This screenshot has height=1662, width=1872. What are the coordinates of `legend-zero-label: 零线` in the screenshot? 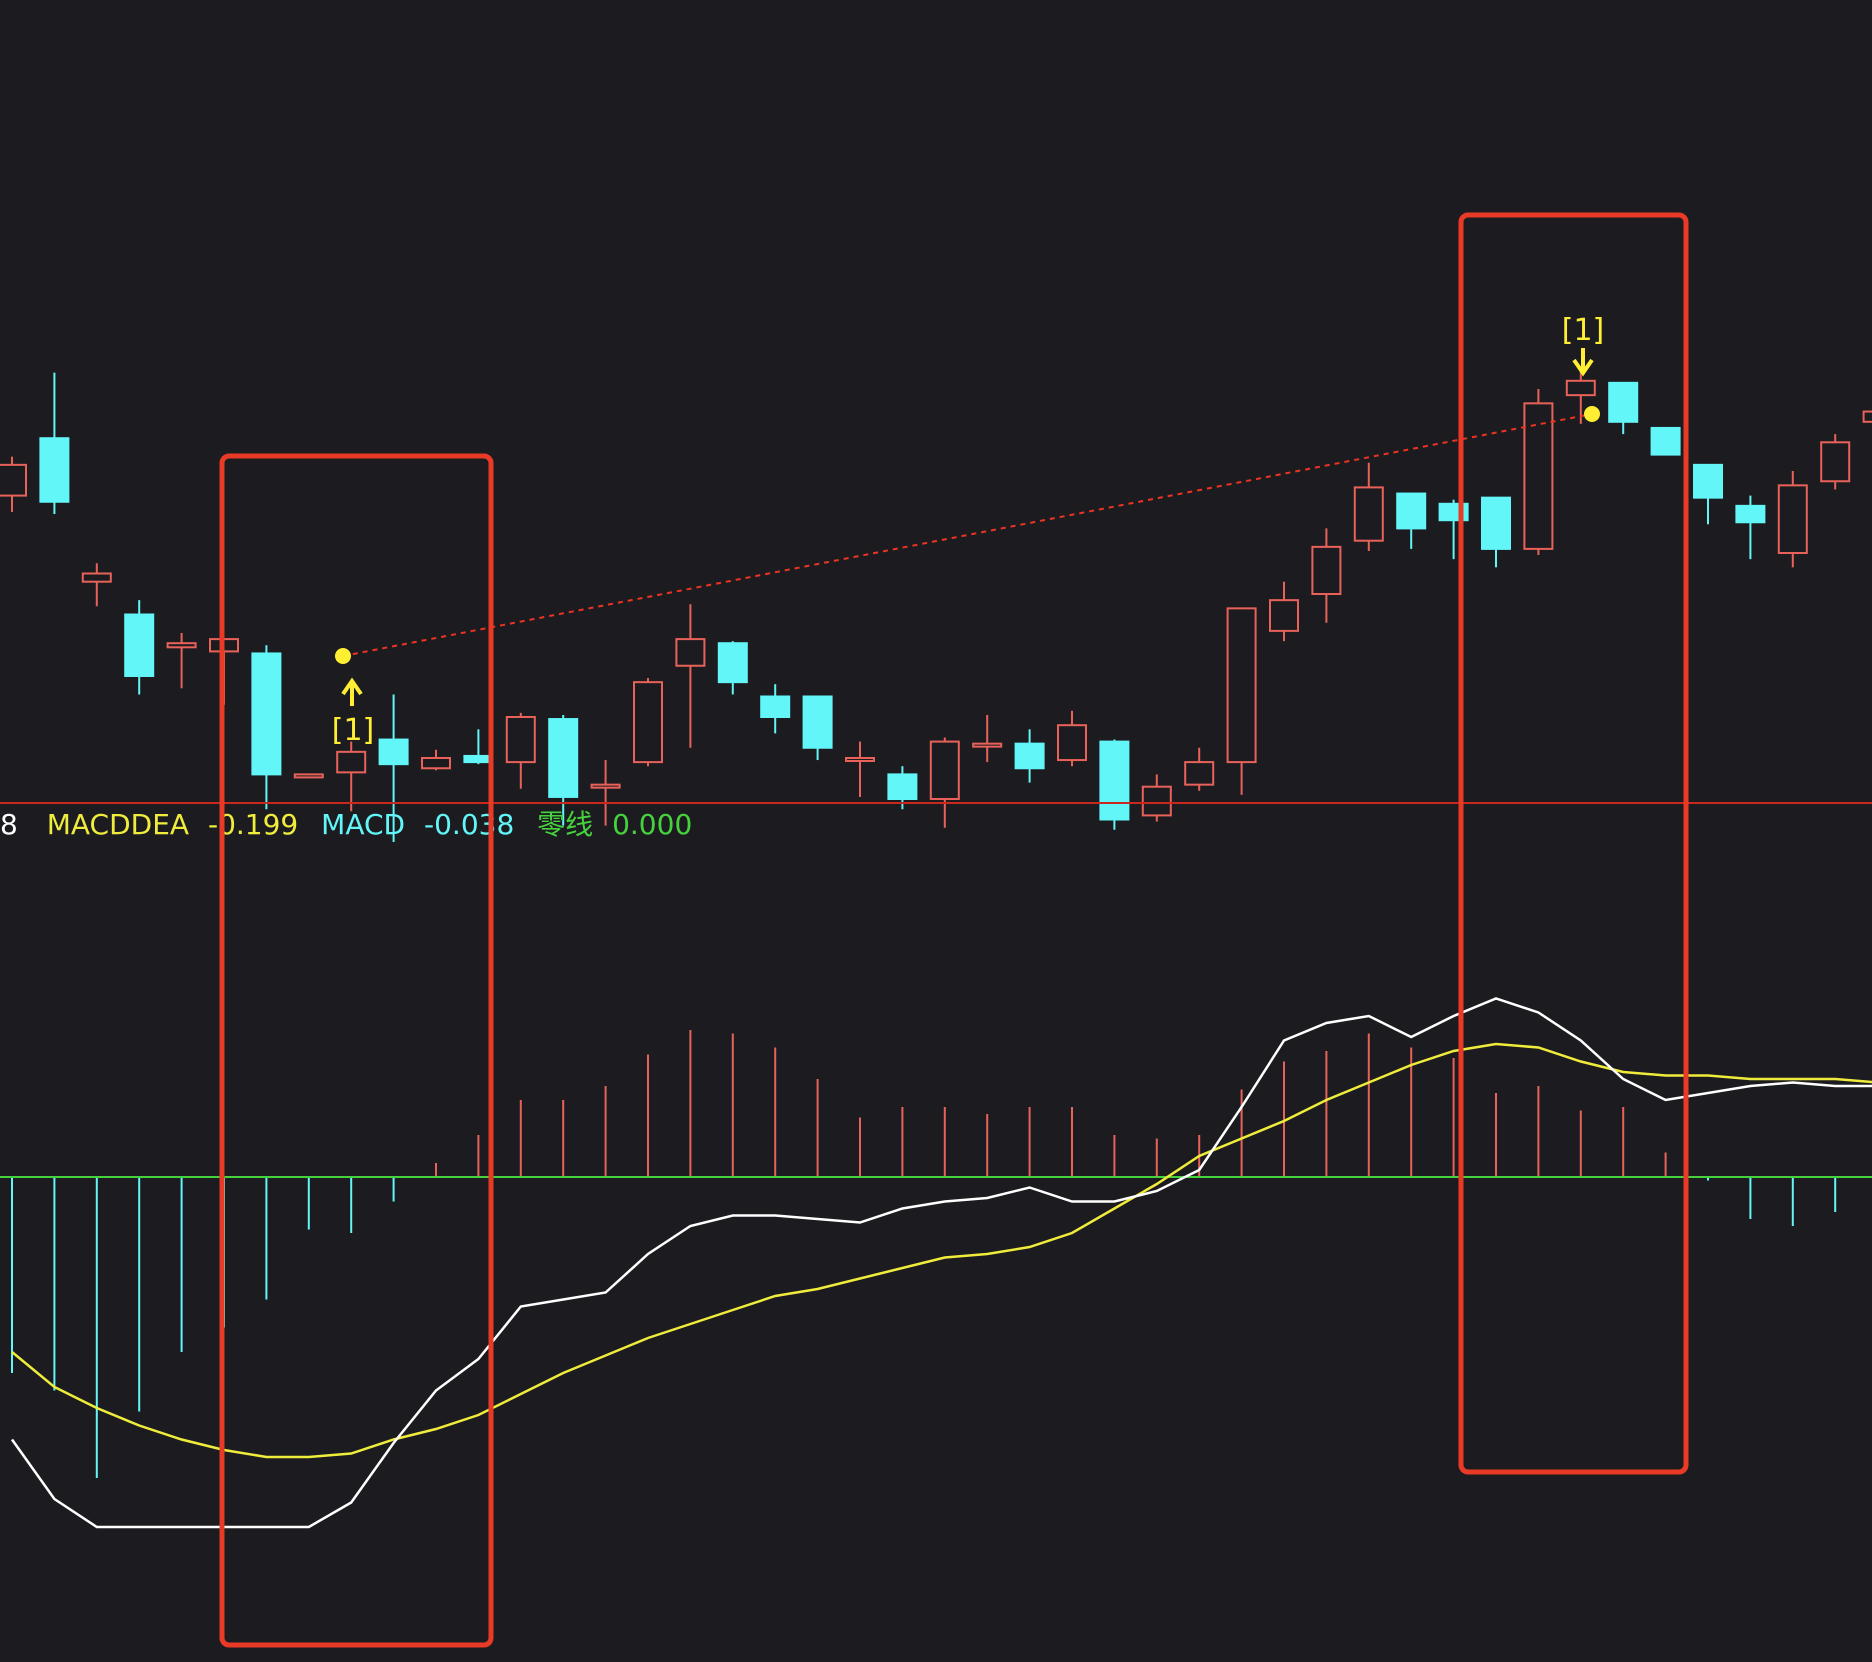 It's located at (565, 824).